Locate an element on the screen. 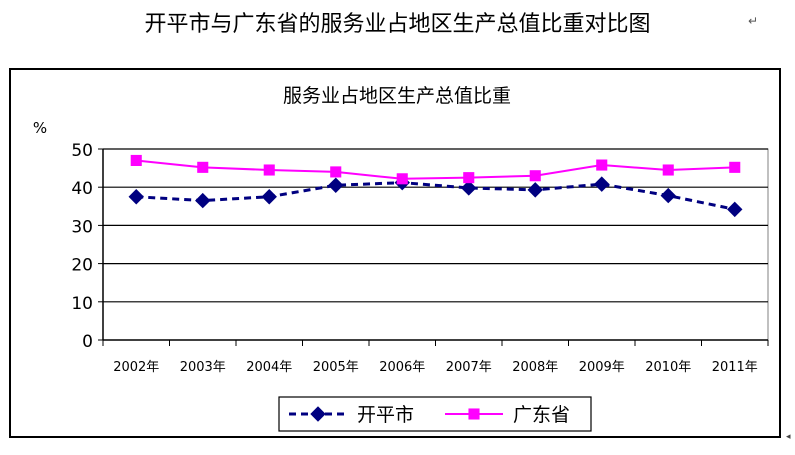  x-tick-label: 2006年 is located at coordinates (402, 367).